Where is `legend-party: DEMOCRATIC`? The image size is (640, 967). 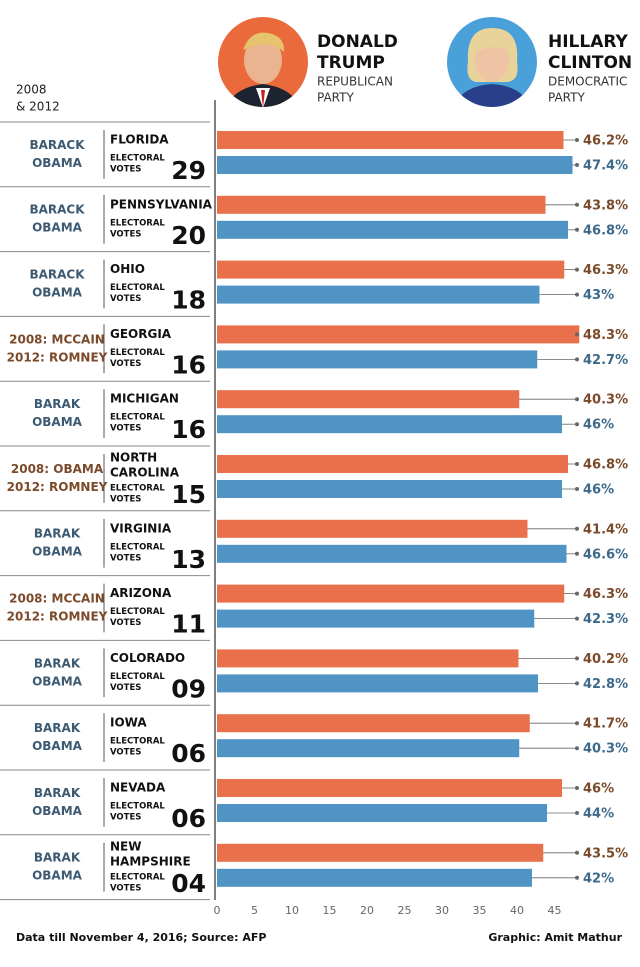
legend-party: DEMOCRATIC is located at coordinates (587, 82).